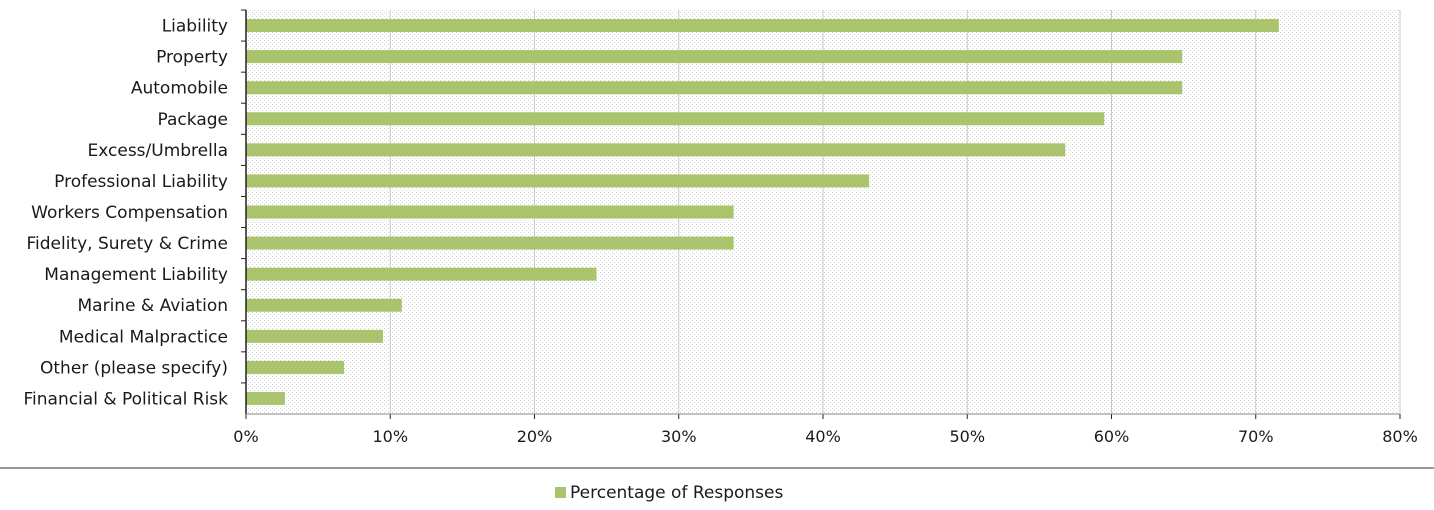 This screenshot has height=510, width=1434. Describe the element at coordinates (560, 492) in the screenshot. I see `legend-swatch` at that location.